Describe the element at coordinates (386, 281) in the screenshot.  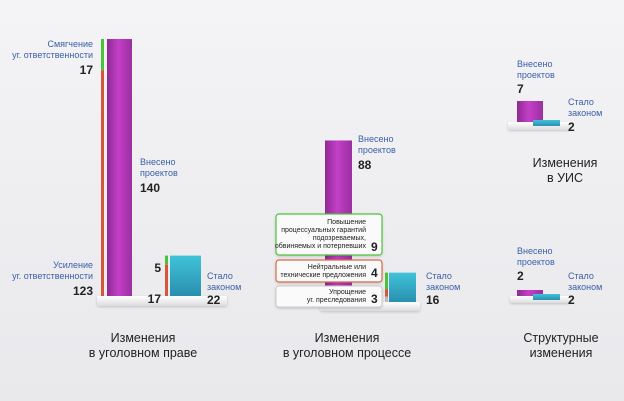
I see `law-guarantees-strip` at that location.